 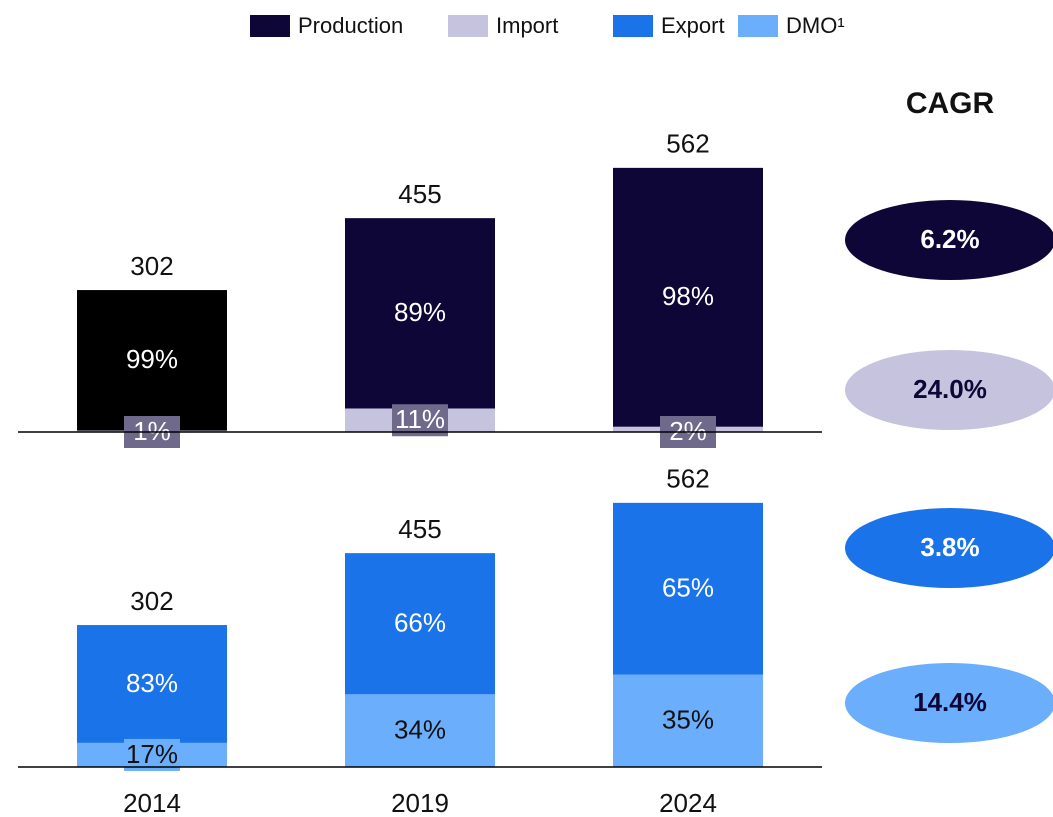 What do you see at coordinates (420, 802) in the screenshot?
I see `x-tick-label: 2019` at bounding box center [420, 802].